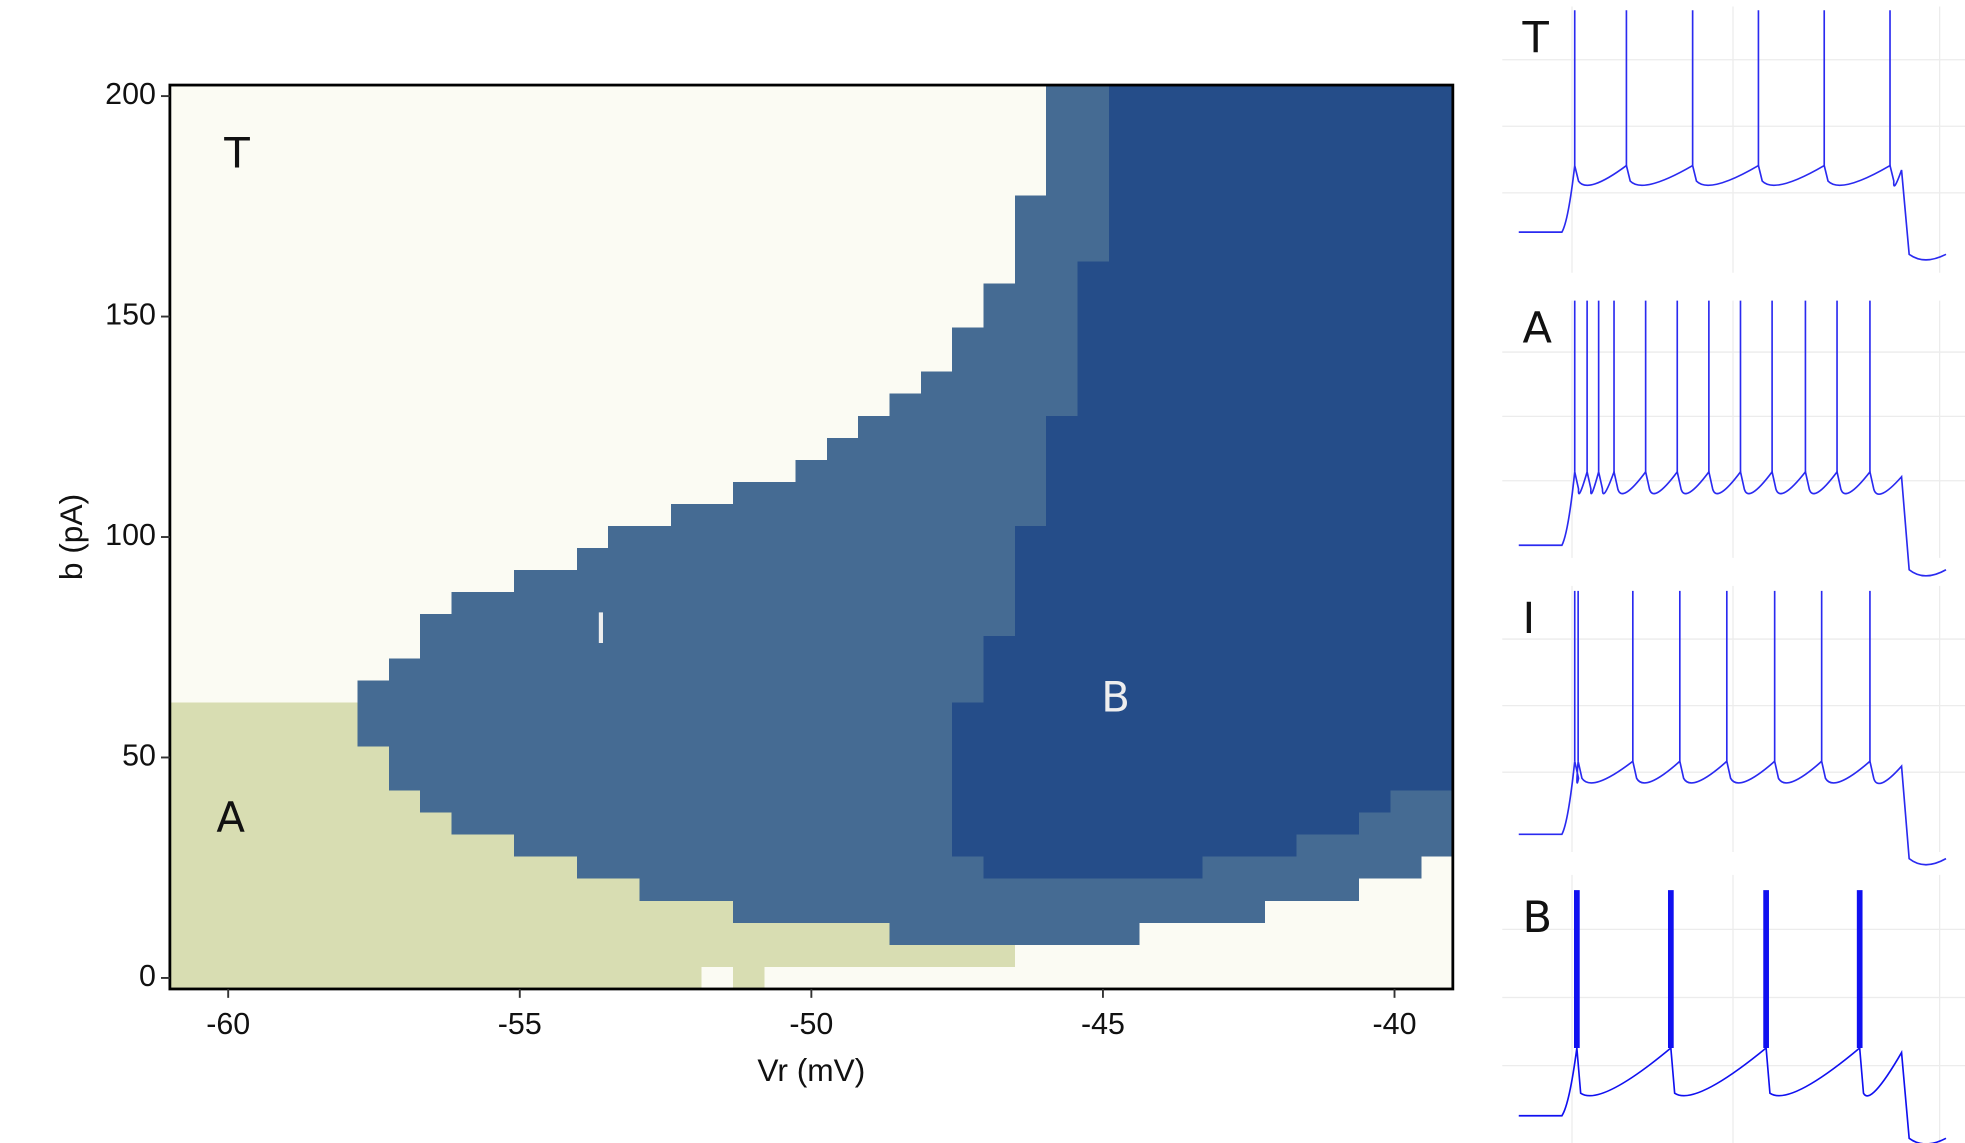  Describe the element at coordinates (236, 153) in the screenshot. I see `region-label: T` at that location.